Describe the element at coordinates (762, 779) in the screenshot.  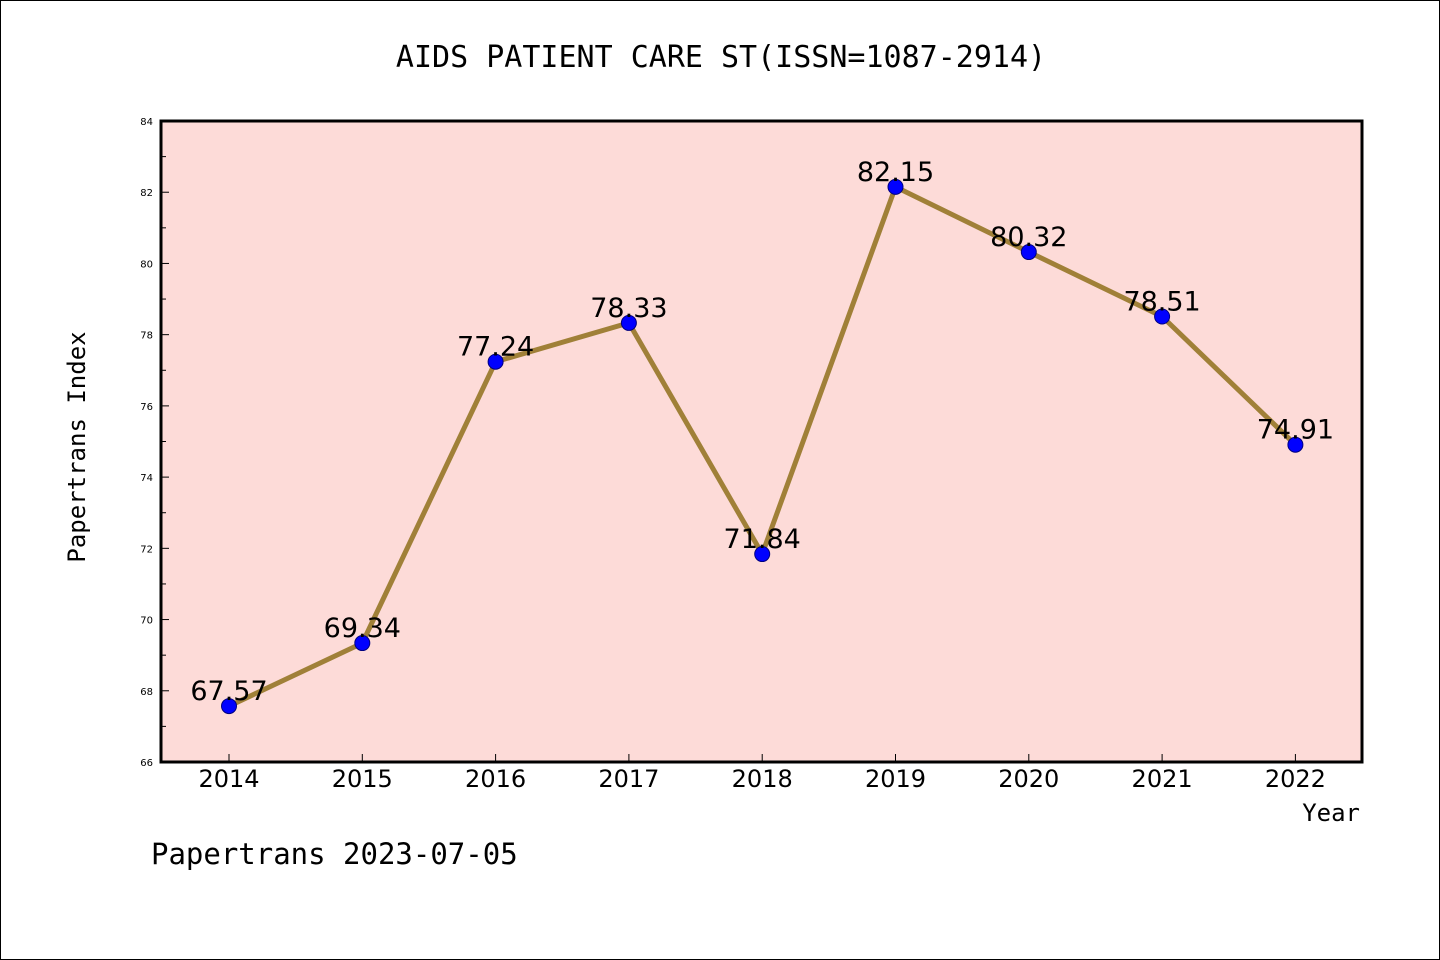
I see `x-tick-label: 2018` at that location.